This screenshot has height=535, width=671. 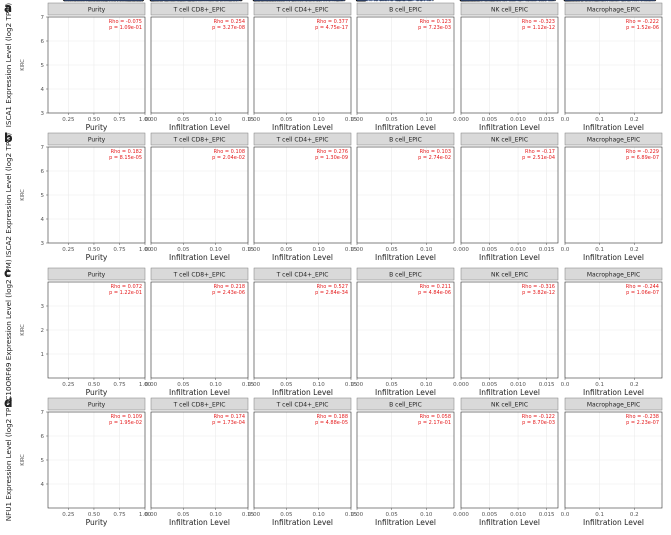 What do you see at coordinates (43, 331) in the screenshot?
I see `y-tick-label: 2` at bounding box center [43, 331].